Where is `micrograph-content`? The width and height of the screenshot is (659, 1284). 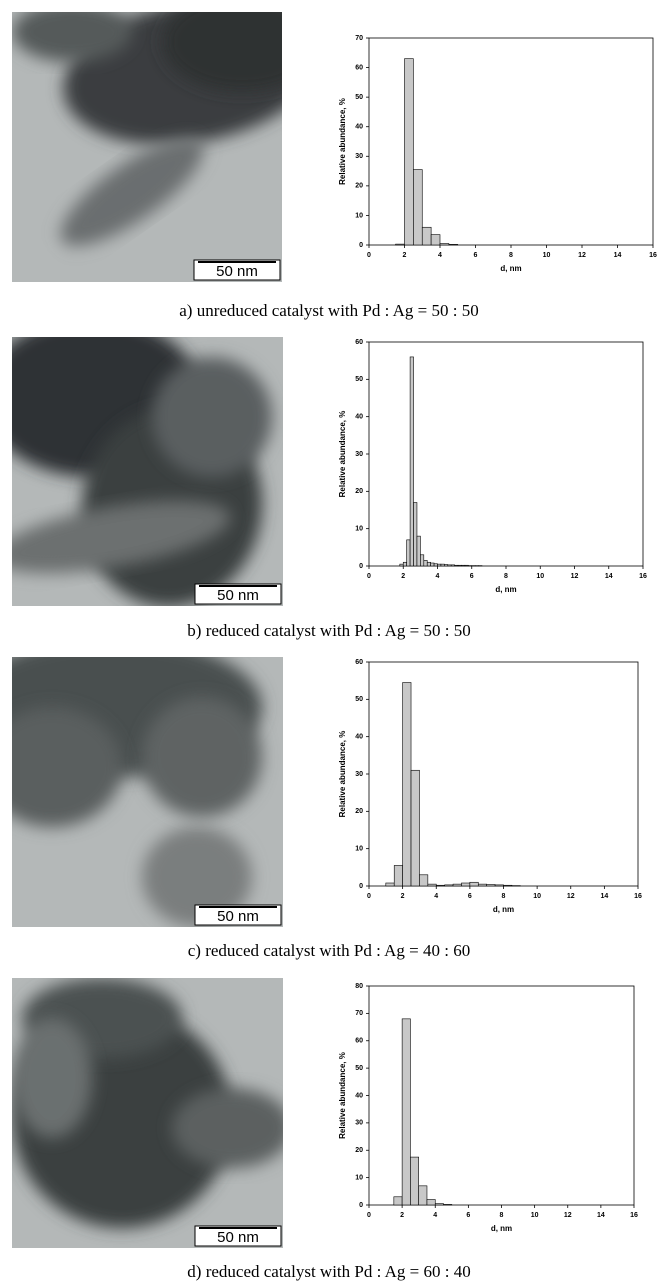
micrograph-content is located at coordinates (147, 147).